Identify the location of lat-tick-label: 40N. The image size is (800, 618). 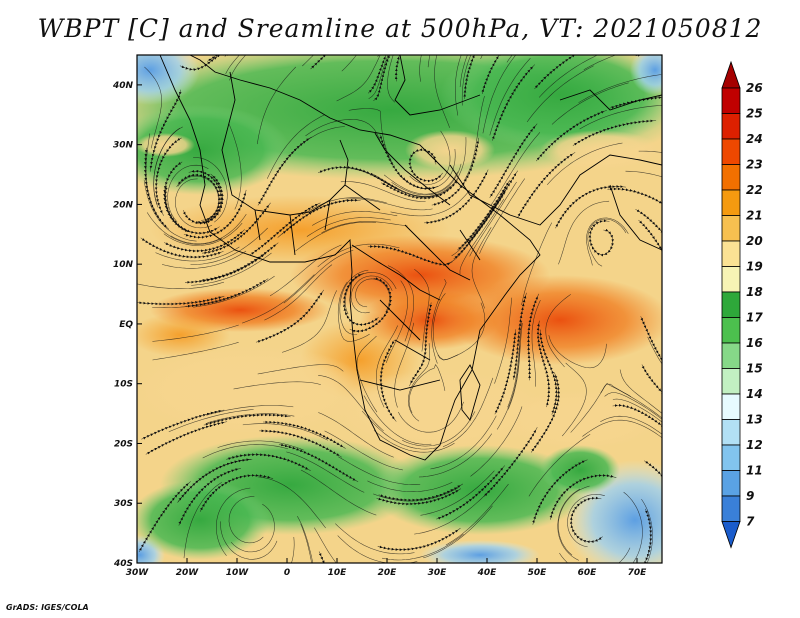
(123, 86).